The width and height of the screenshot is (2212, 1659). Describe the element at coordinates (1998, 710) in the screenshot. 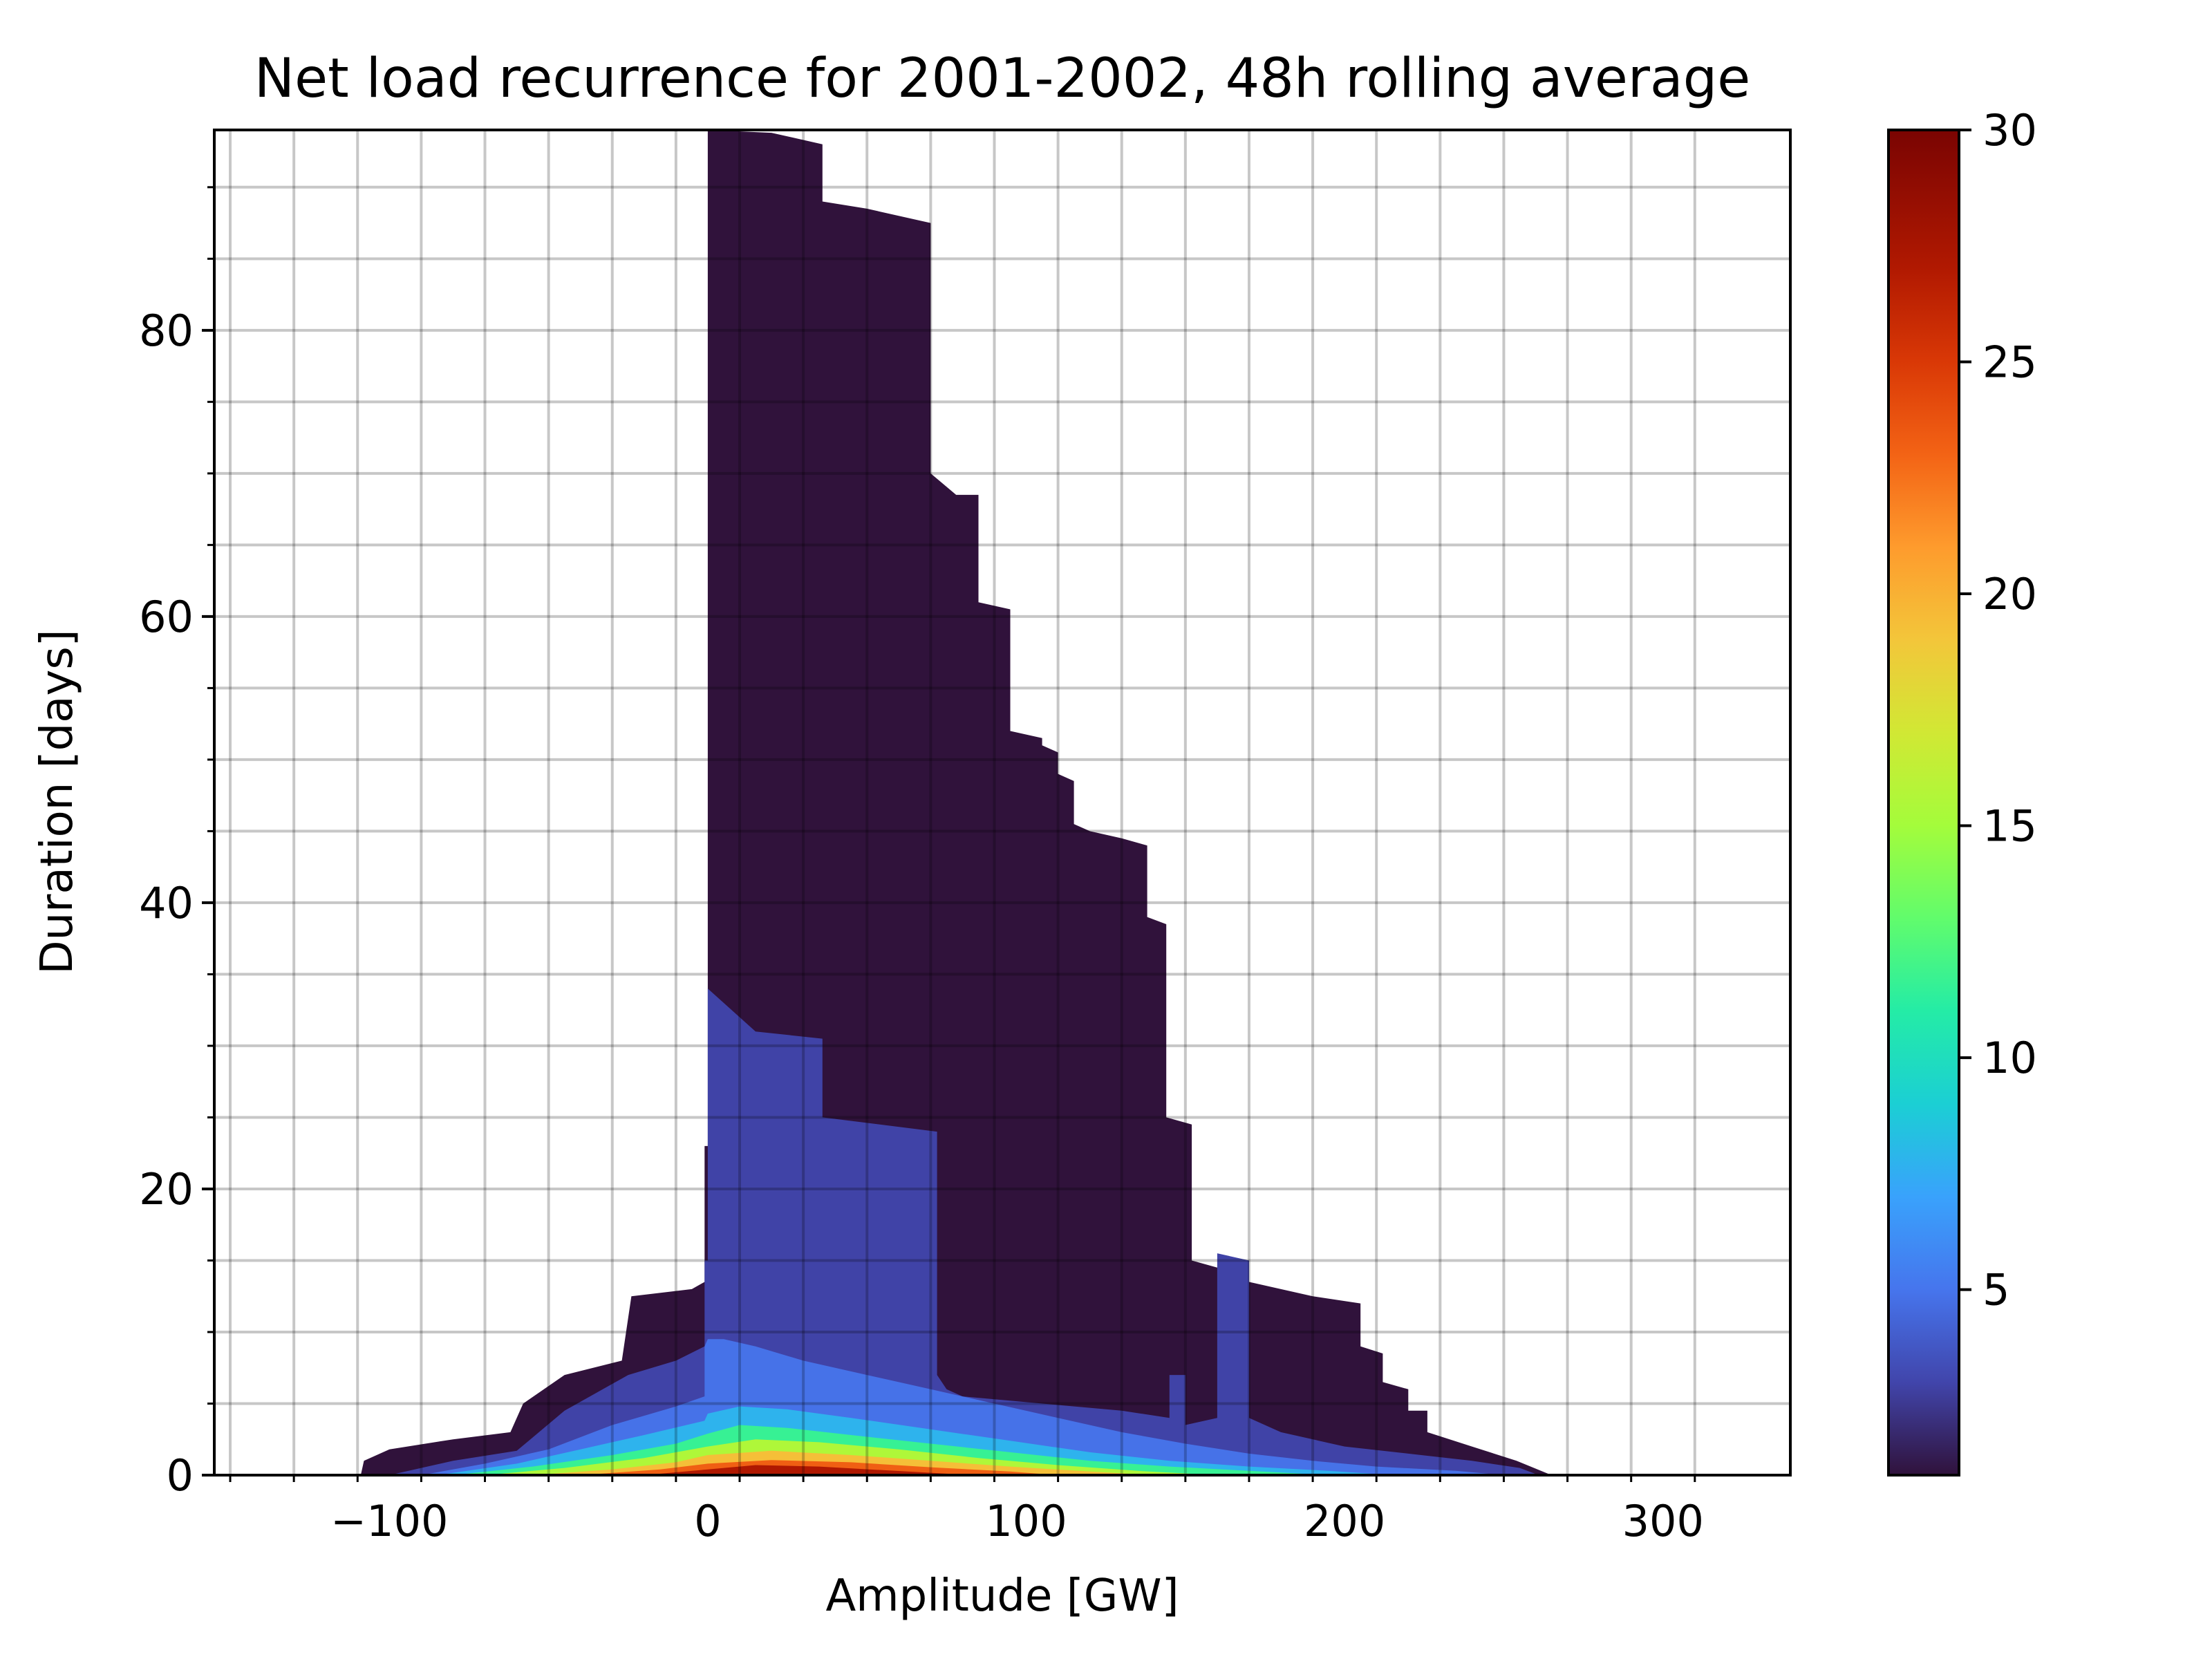

I see `colorbar-ticks: 5 10 15 20 25 30` at that location.